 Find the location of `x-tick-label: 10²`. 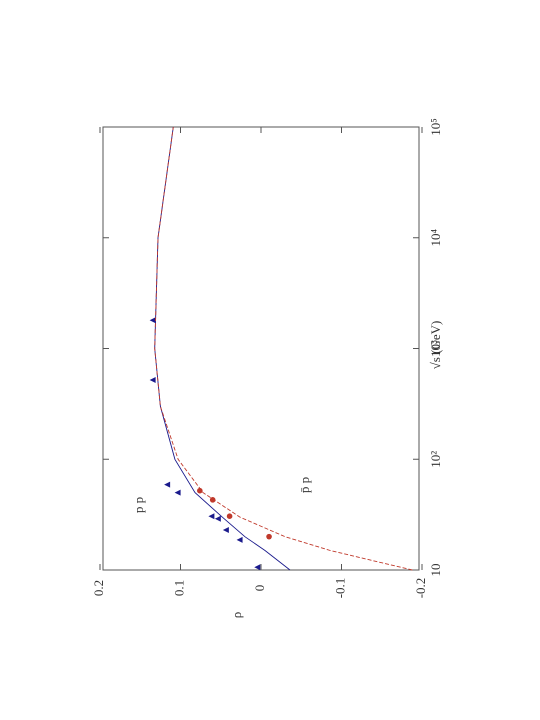

x-tick-label: 10² is located at coordinates (435, 459).